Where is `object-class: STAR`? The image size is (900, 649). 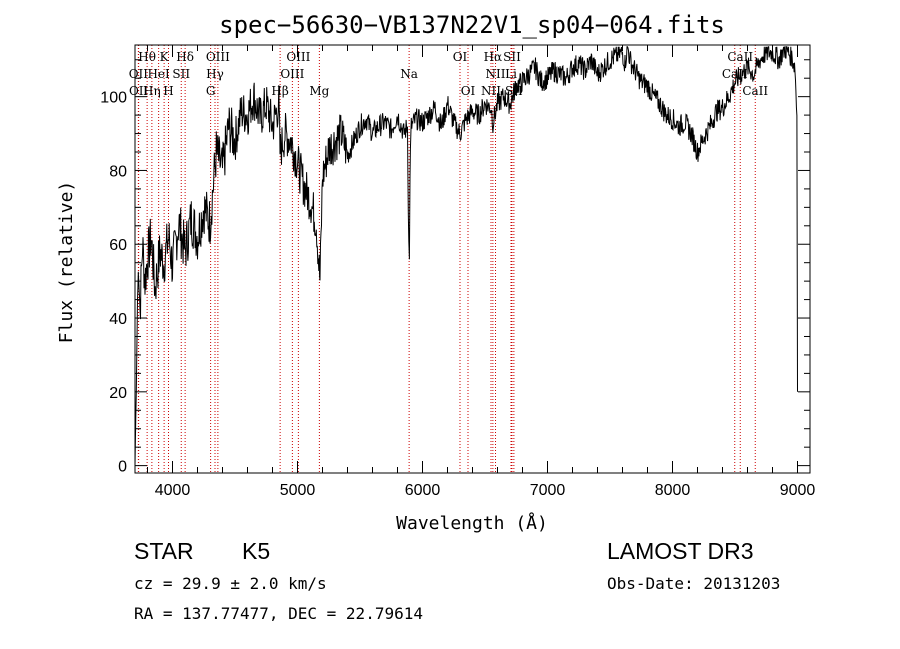 object-class: STAR is located at coordinates (164, 551).